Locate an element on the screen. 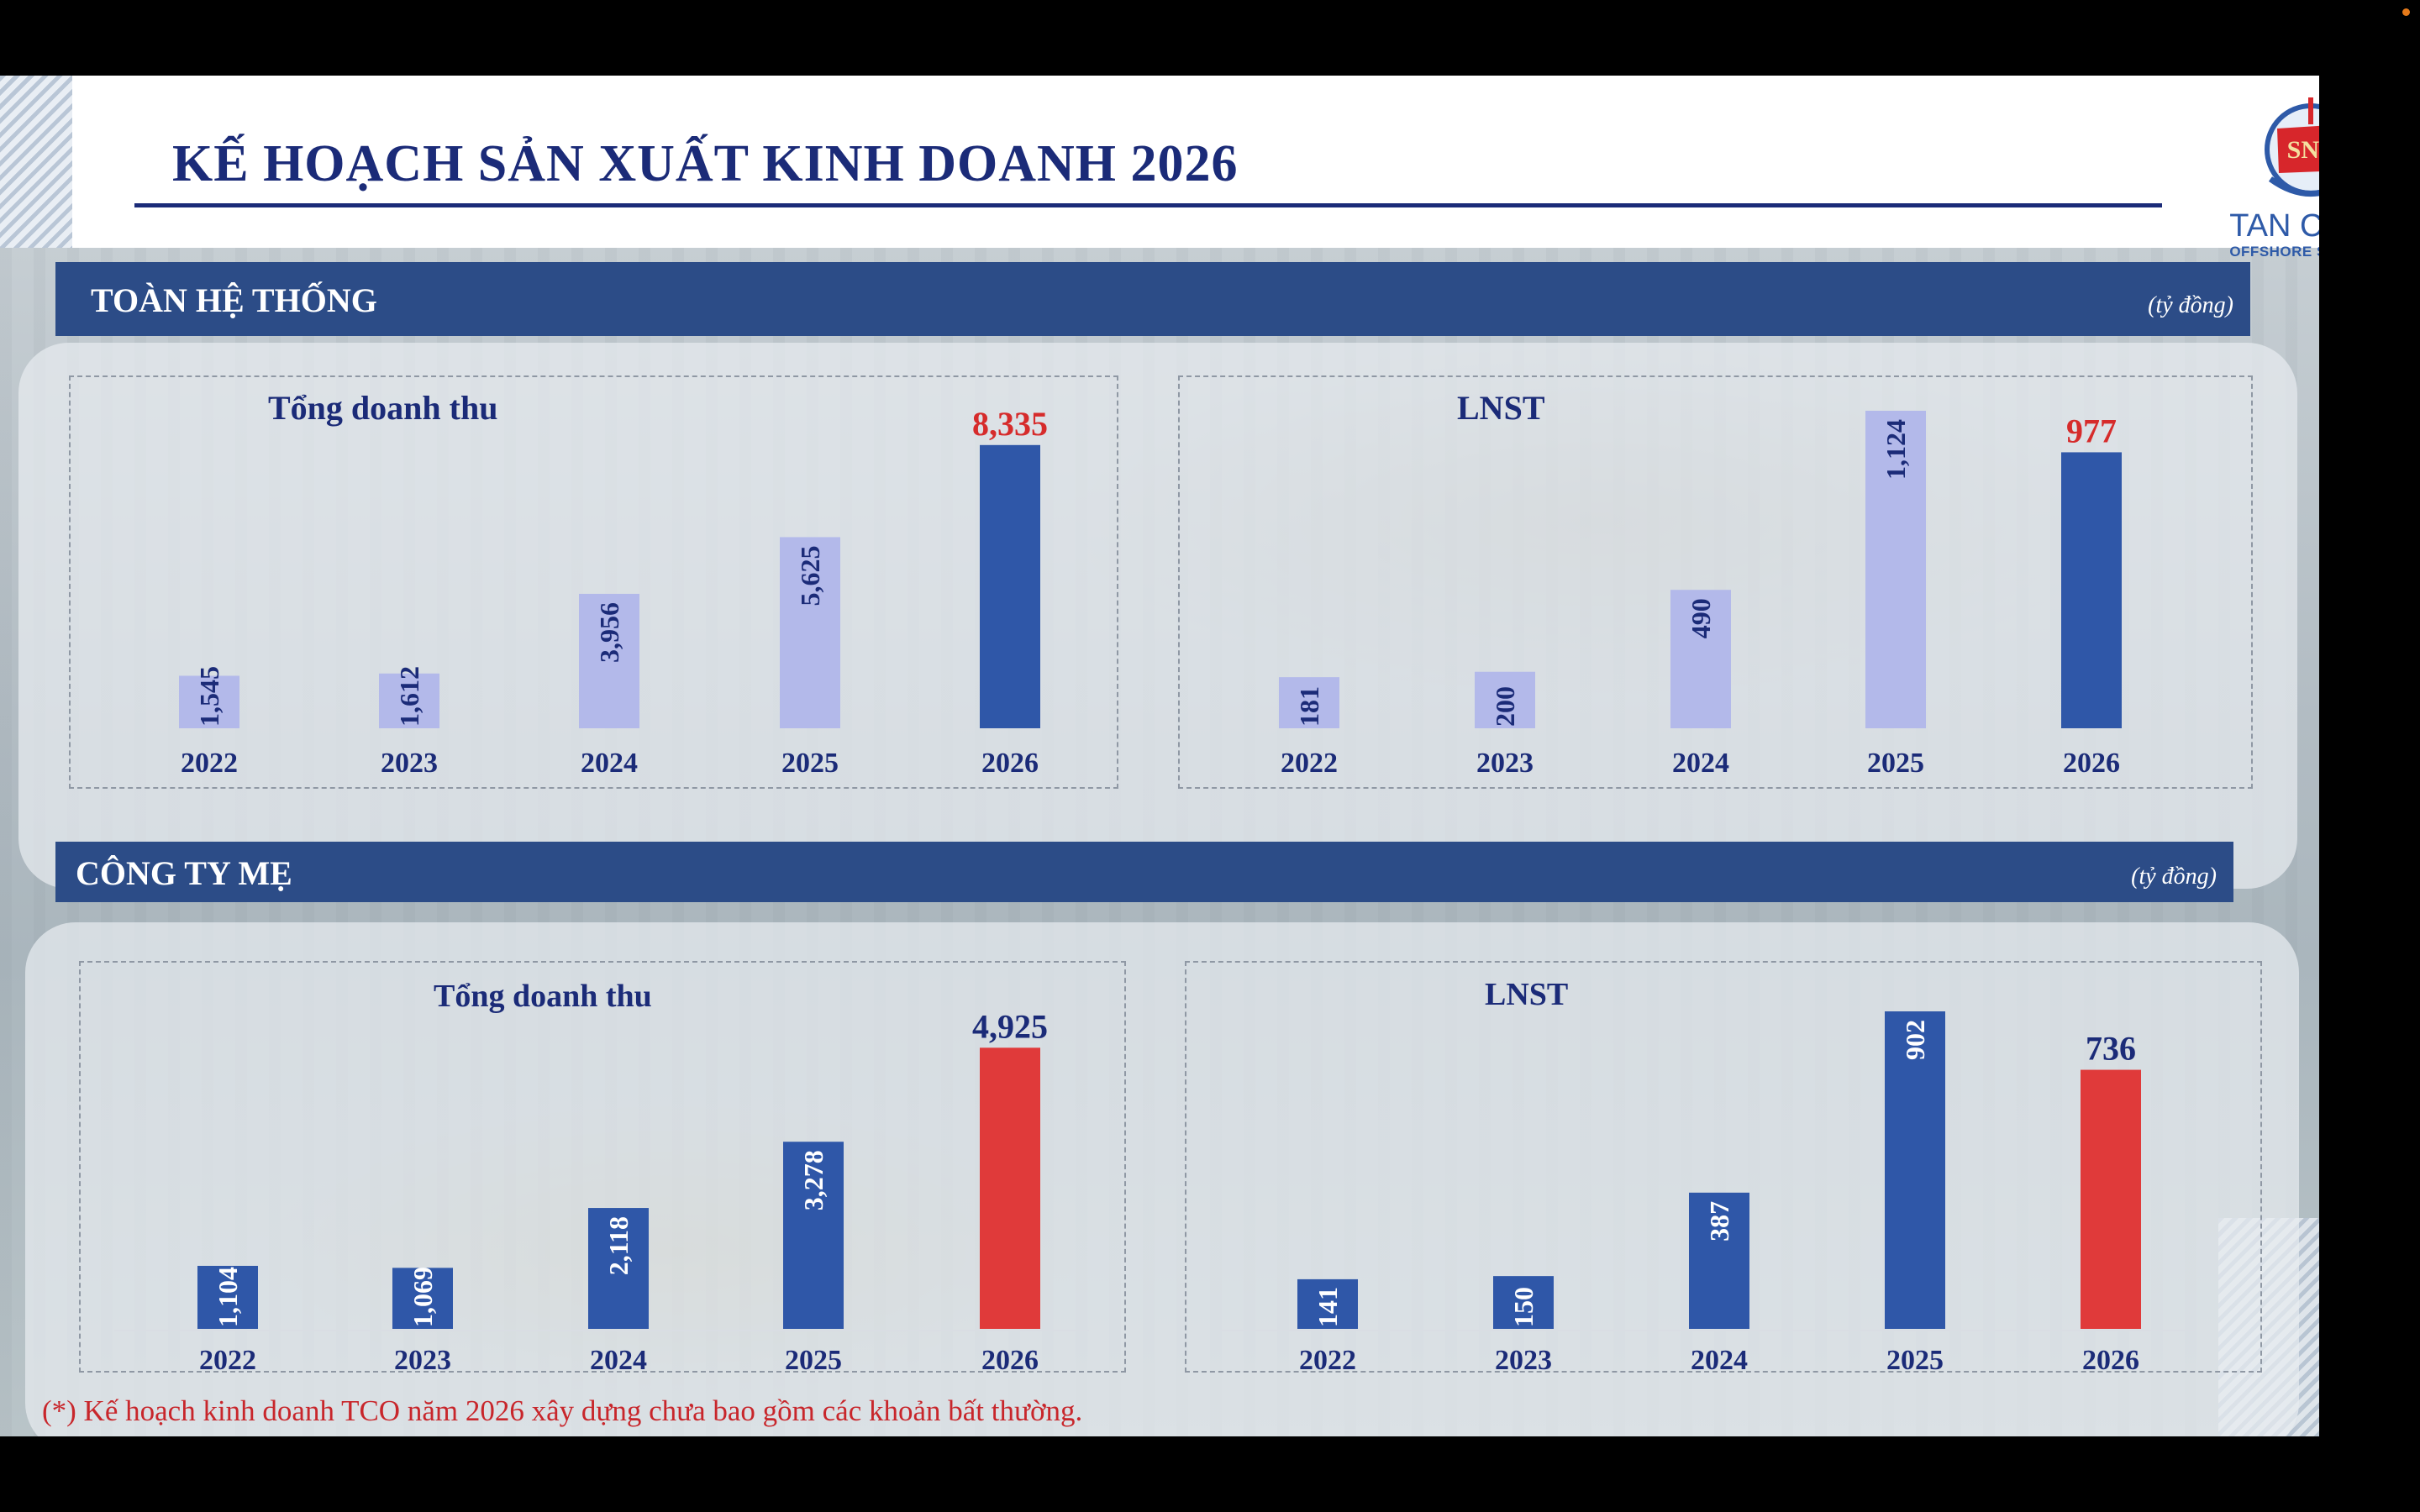 Image resolution: width=2420 pixels, height=1512 pixels. header-area is located at coordinates (1195, 162).